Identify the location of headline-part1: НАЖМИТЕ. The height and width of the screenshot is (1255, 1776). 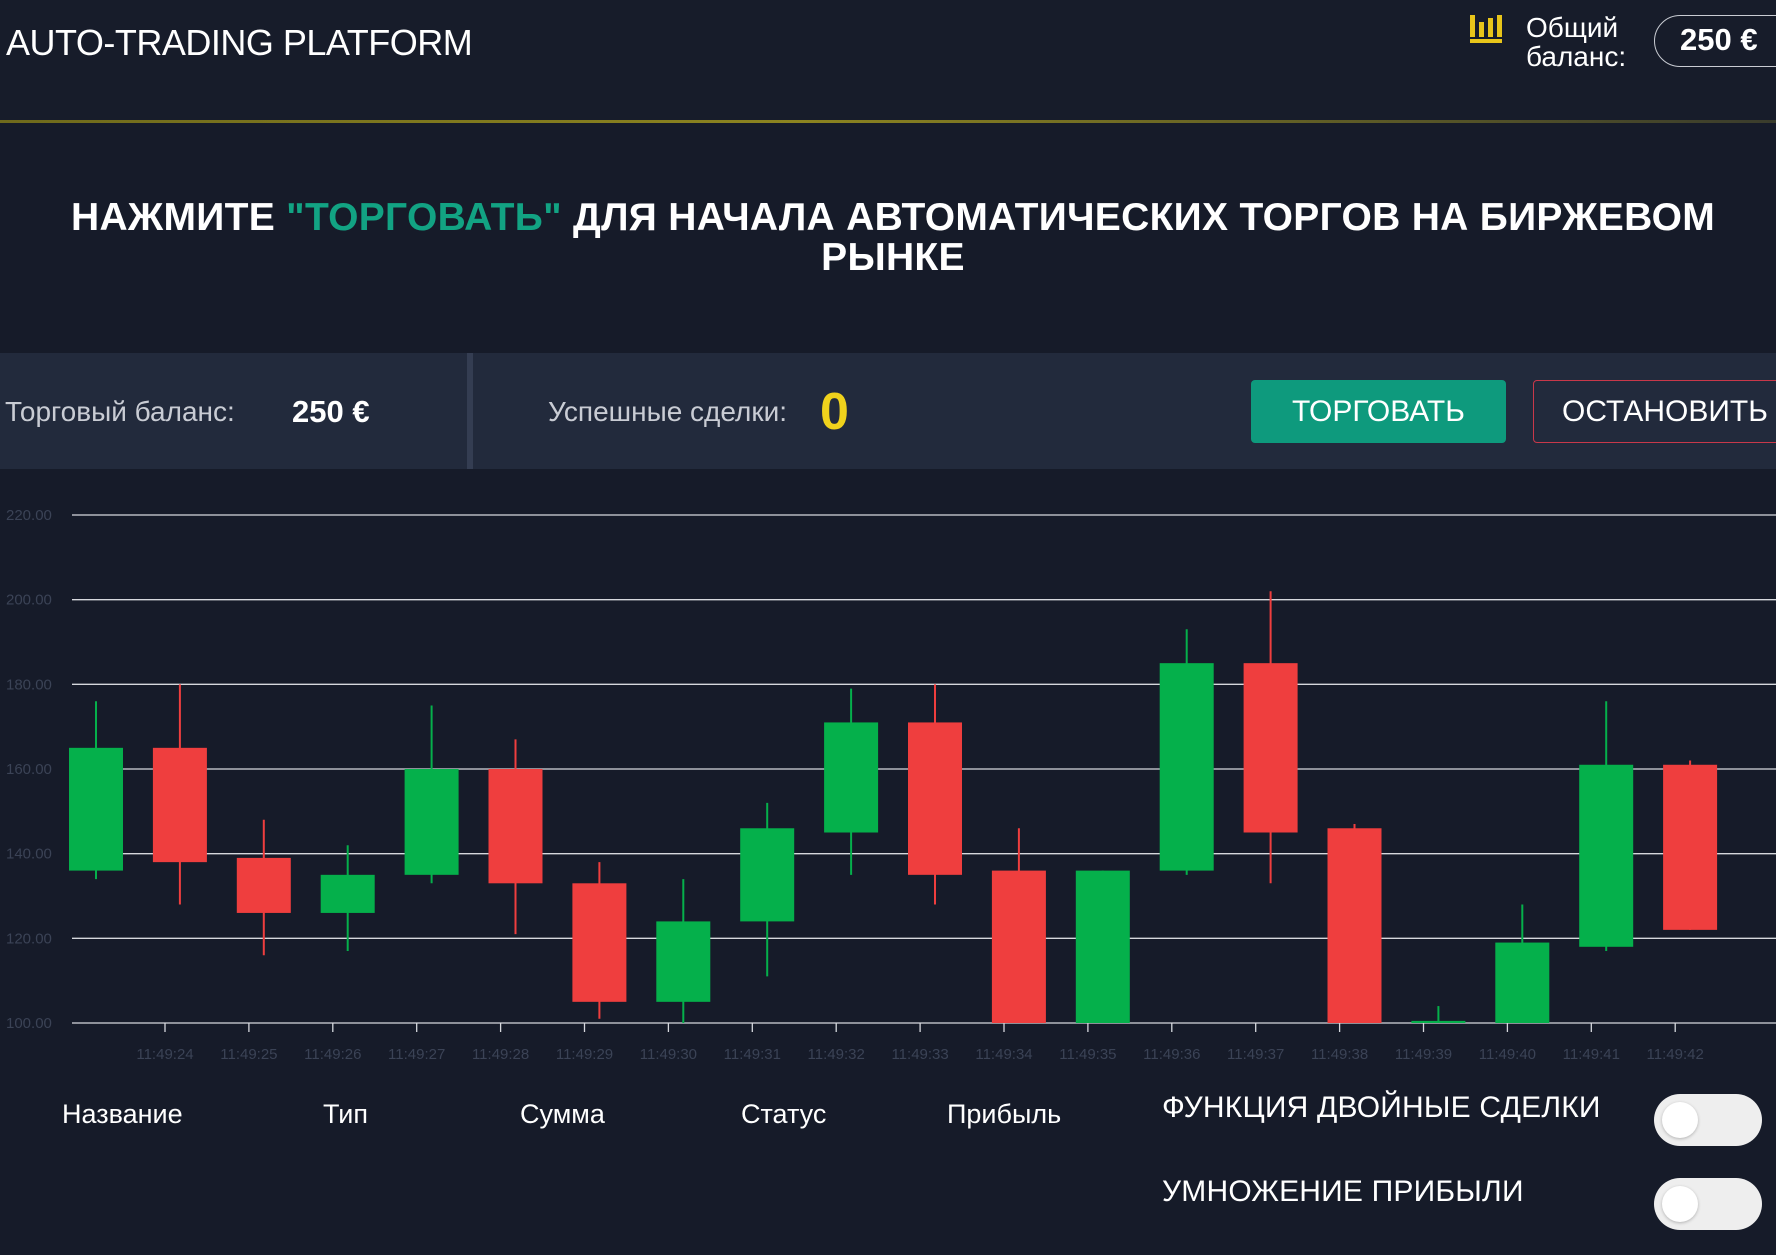
(179, 217).